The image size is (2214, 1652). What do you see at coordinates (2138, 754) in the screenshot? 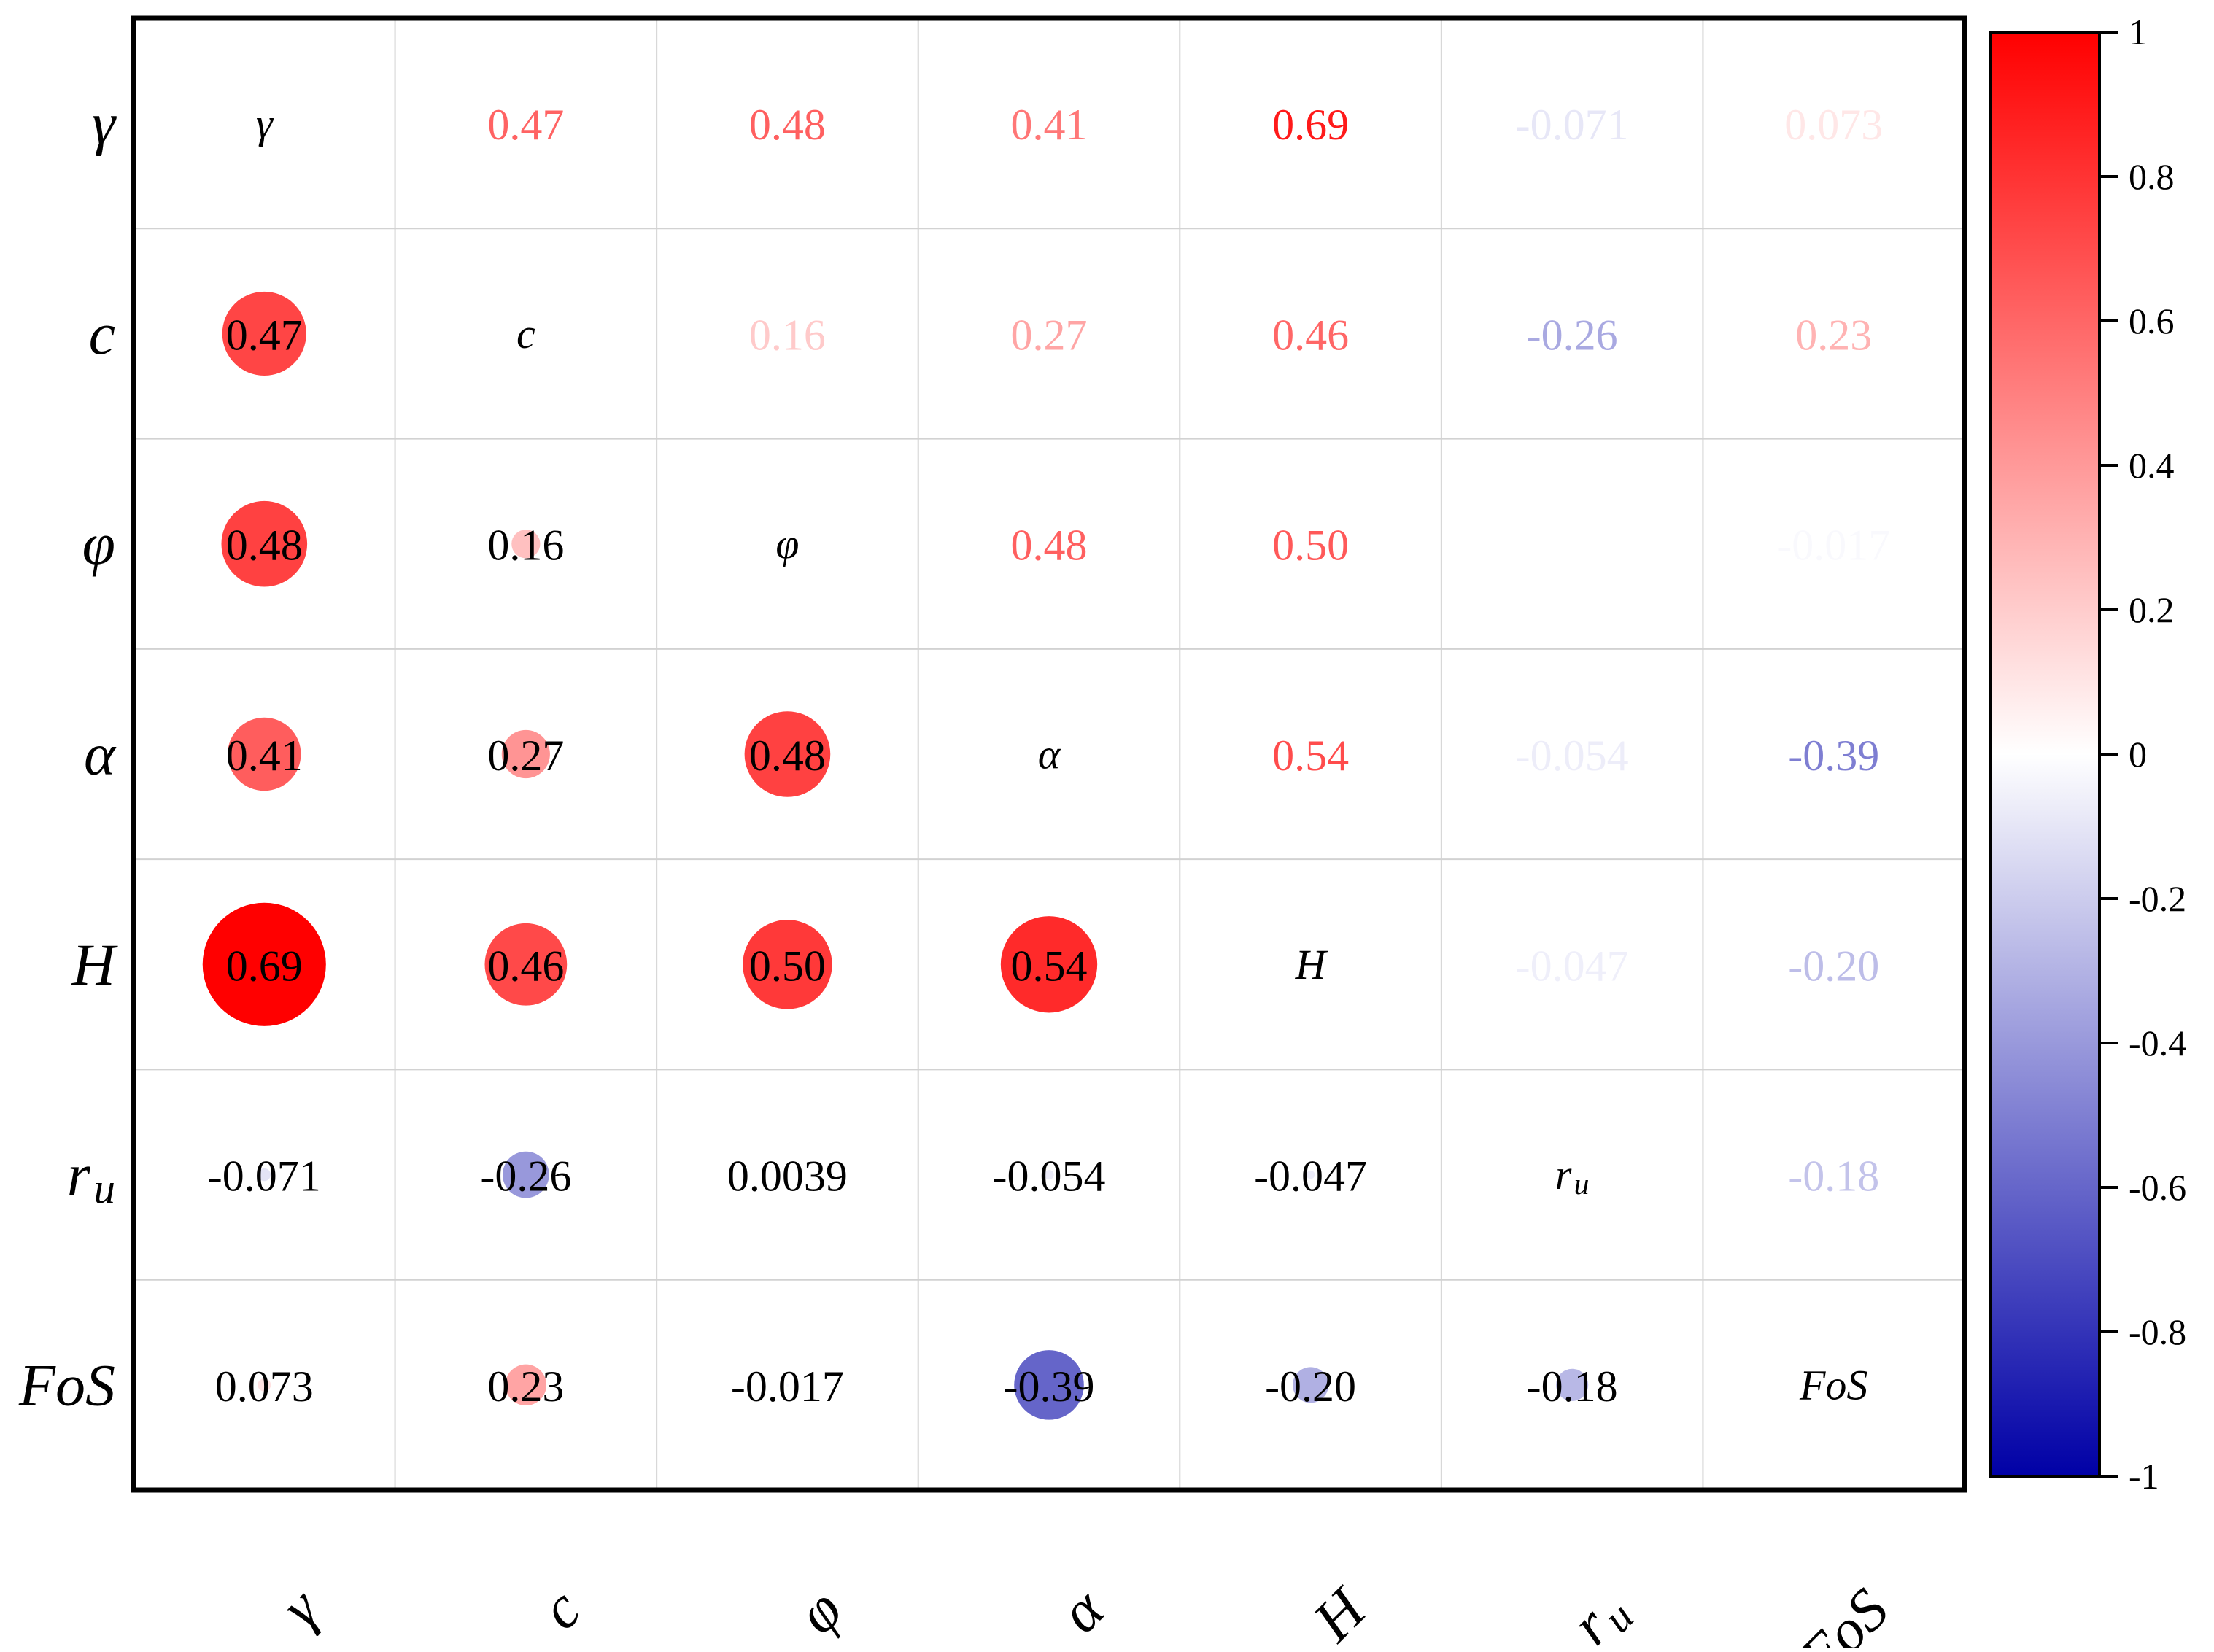
I see `colorbar-tick-label: 0` at bounding box center [2138, 754].